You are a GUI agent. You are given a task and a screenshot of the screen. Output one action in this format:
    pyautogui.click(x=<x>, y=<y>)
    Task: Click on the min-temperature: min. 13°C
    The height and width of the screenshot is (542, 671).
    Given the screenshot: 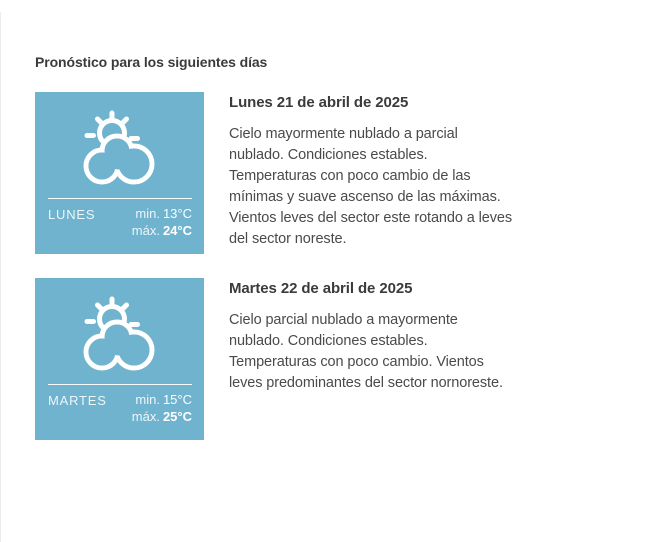 What is the action you would take?
    pyautogui.click(x=163, y=213)
    